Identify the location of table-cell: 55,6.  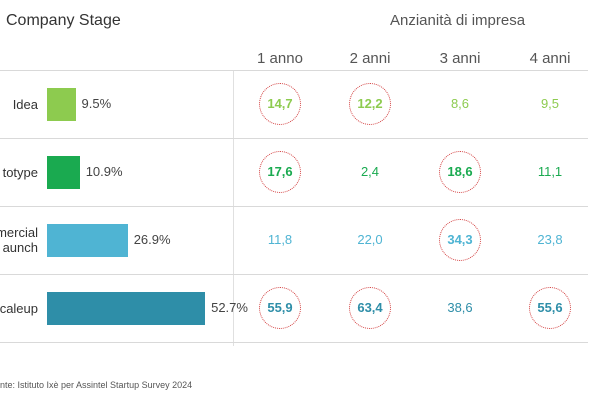
(550, 307).